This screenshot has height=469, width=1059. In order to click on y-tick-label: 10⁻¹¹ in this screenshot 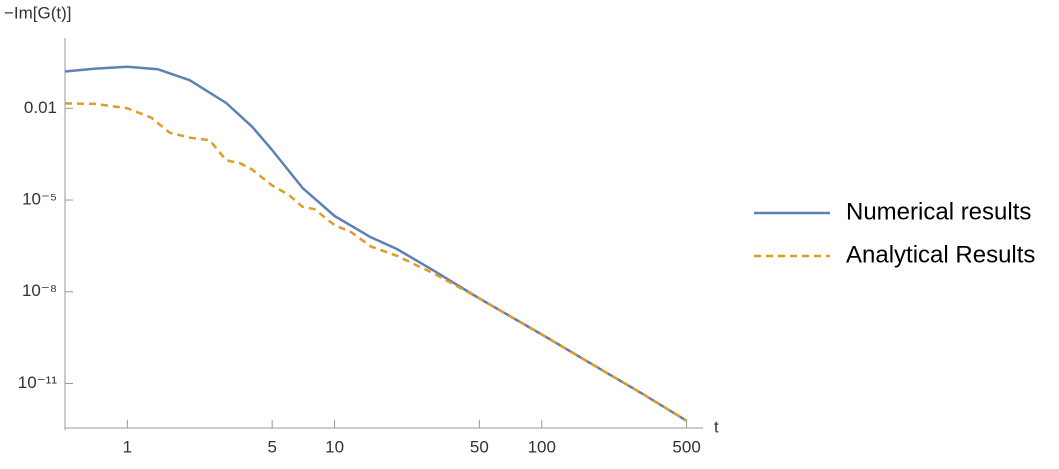, I will do `click(38, 382)`.